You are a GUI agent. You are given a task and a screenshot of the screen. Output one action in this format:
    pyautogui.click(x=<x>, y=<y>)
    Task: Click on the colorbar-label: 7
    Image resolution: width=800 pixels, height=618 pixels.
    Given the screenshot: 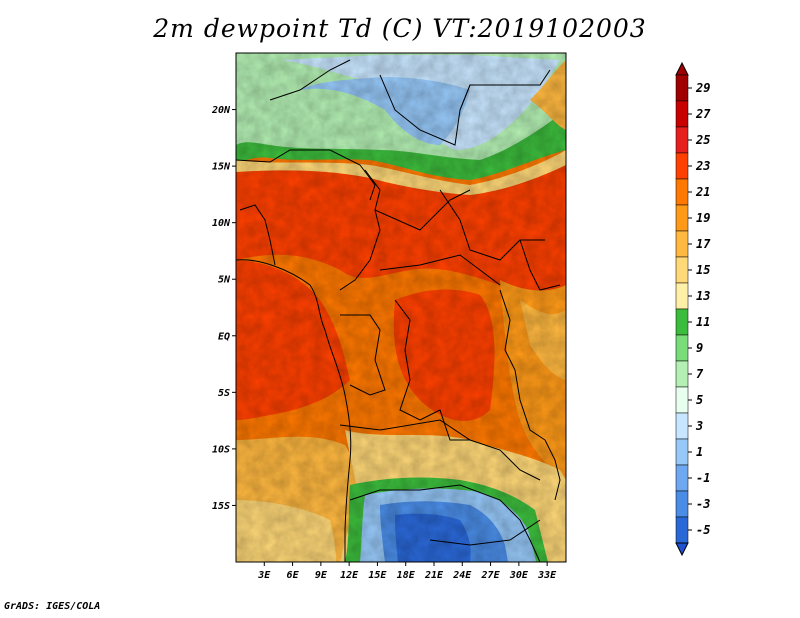 What is the action you would take?
    pyautogui.click(x=700, y=374)
    